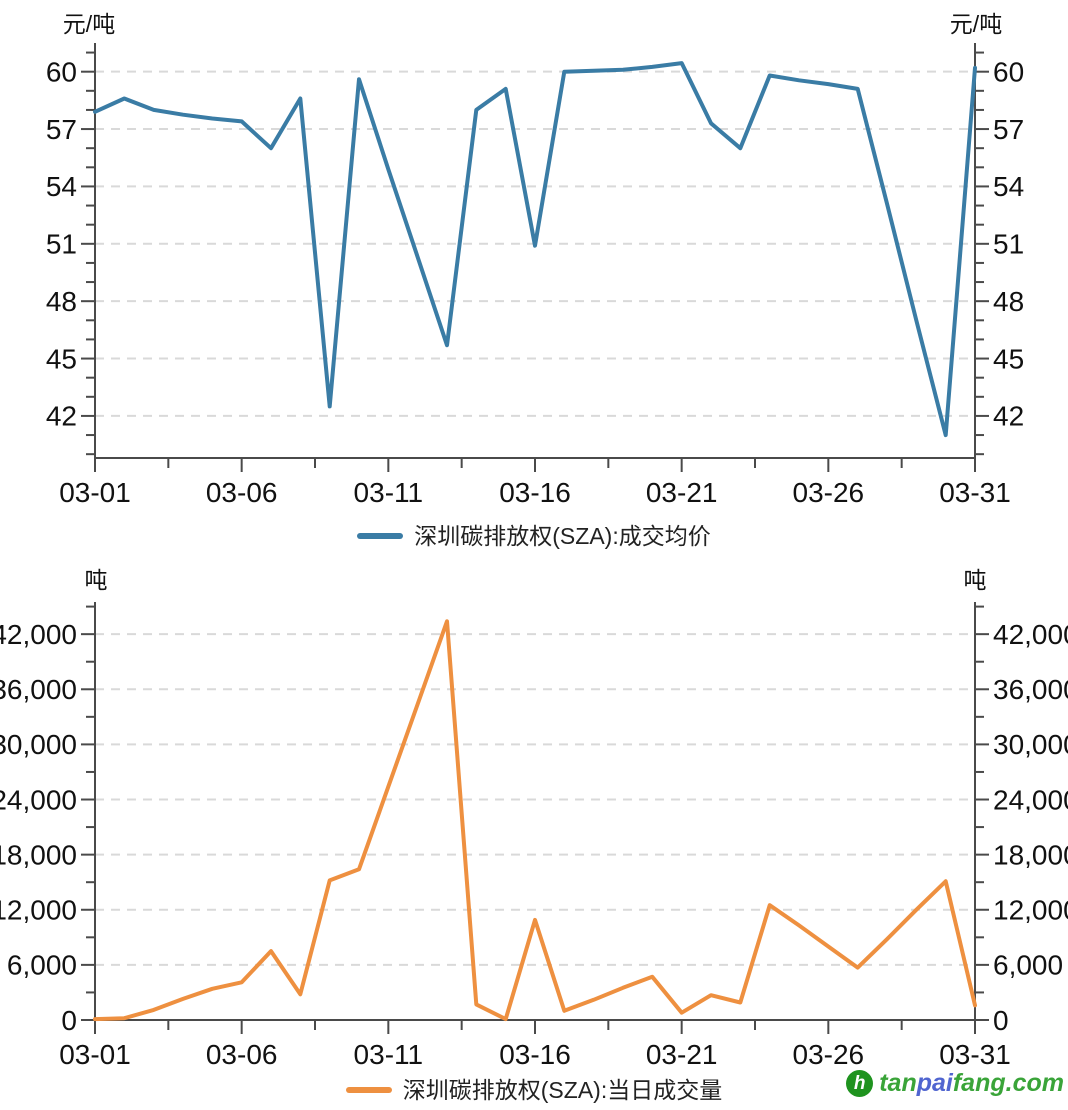 The height and width of the screenshot is (1110, 1068). I want to click on watermark-segment: .com, so click(1034, 1083).